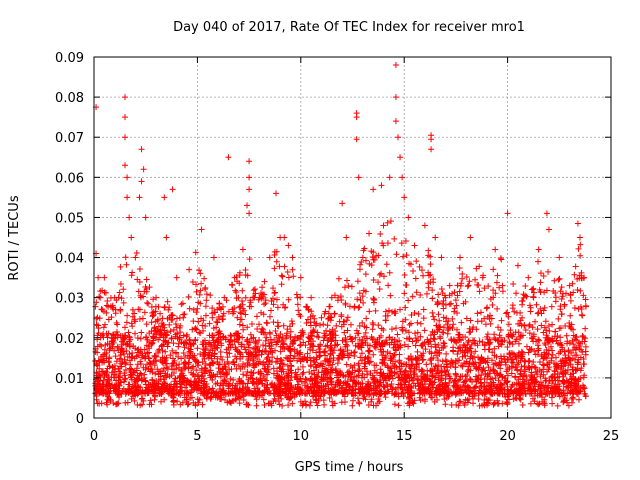 The height and width of the screenshot is (480, 640). Describe the element at coordinates (349, 467) in the screenshot. I see `x-axis-label: GPS time / hours` at that location.